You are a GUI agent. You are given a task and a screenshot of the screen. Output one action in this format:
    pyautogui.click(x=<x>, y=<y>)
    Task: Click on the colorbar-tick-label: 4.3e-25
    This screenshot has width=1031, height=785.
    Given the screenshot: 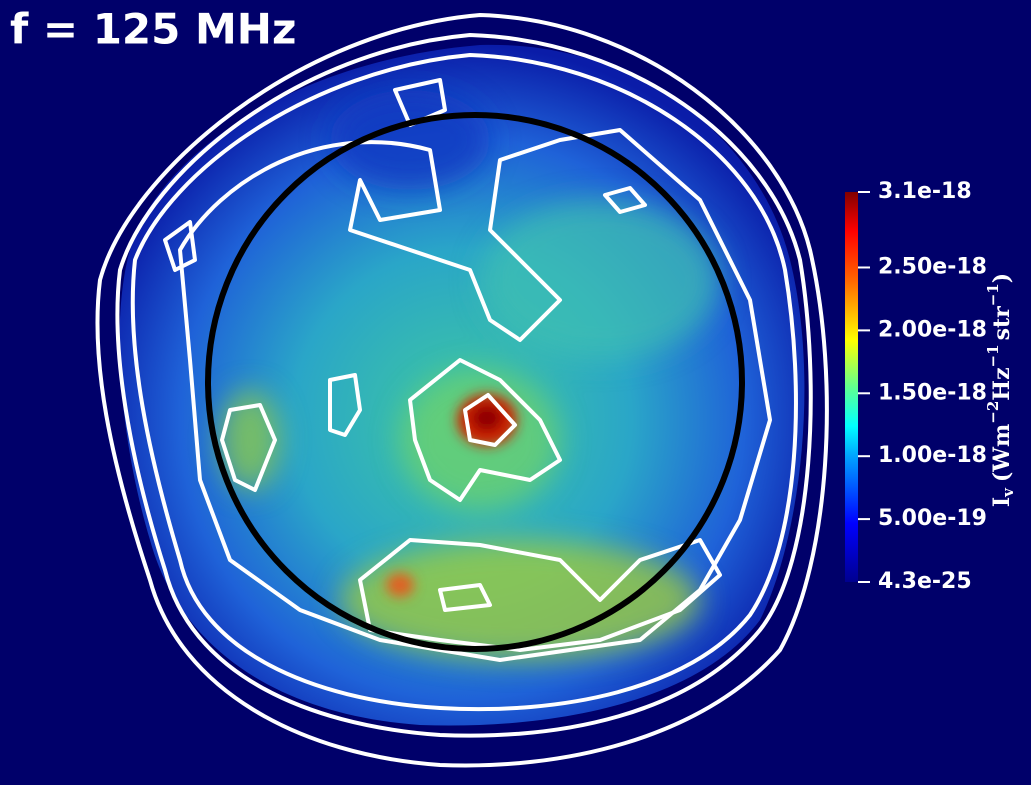 What is the action you would take?
    pyautogui.click(x=925, y=581)
    